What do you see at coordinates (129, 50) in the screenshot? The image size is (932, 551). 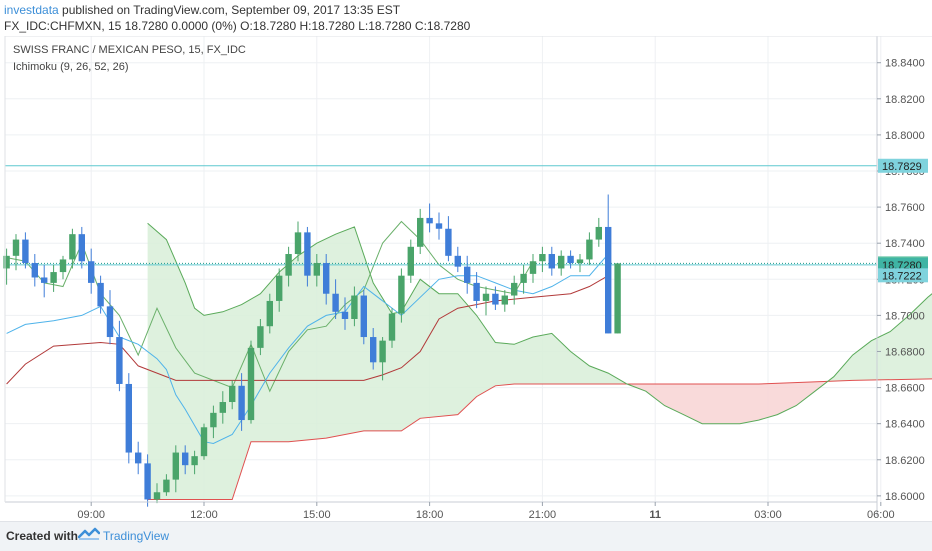 I see `chart-title: SWISS FRANC / MEXICAN PESO, 15, FX_IDC` at bounding box center [129, 50].